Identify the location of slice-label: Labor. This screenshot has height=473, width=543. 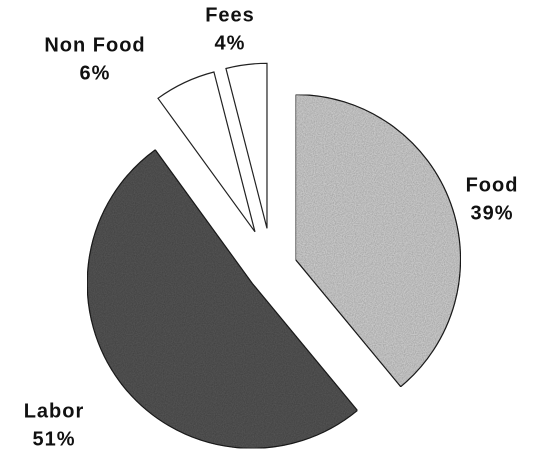
(54, 411).